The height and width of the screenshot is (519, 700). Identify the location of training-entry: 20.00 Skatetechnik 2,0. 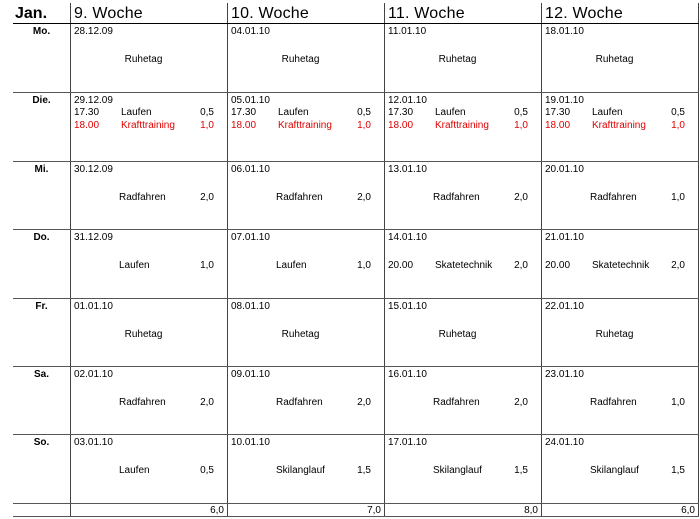
(620, 265).